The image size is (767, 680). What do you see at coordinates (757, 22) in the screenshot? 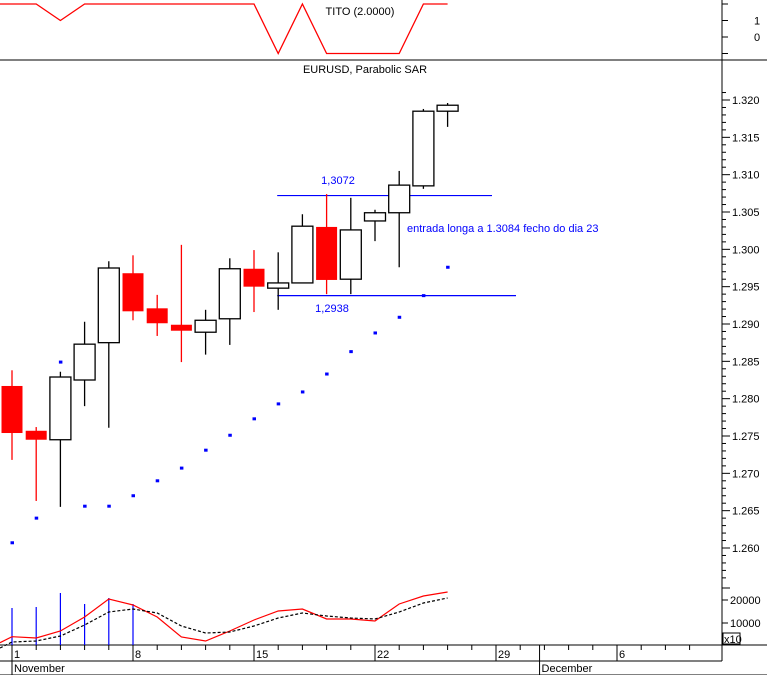
I see `tito-tick-label: 1` at bounding box center [757, 22].